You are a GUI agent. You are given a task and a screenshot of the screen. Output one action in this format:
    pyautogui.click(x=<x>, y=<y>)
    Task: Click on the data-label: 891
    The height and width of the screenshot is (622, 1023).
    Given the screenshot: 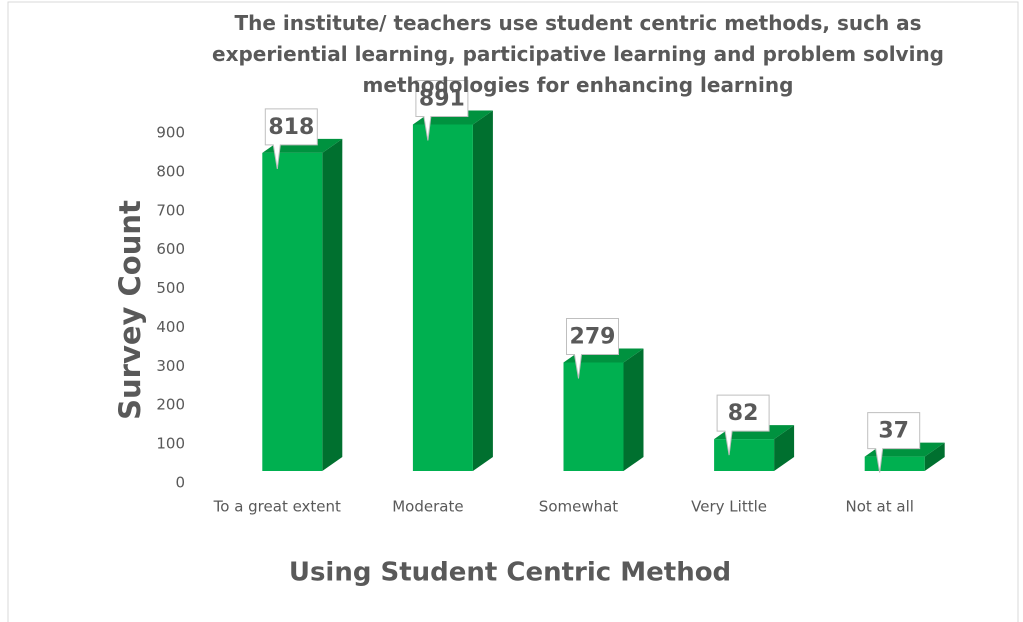 What is the action you would take?
    pyautogui.click(x=442, y=99)
    